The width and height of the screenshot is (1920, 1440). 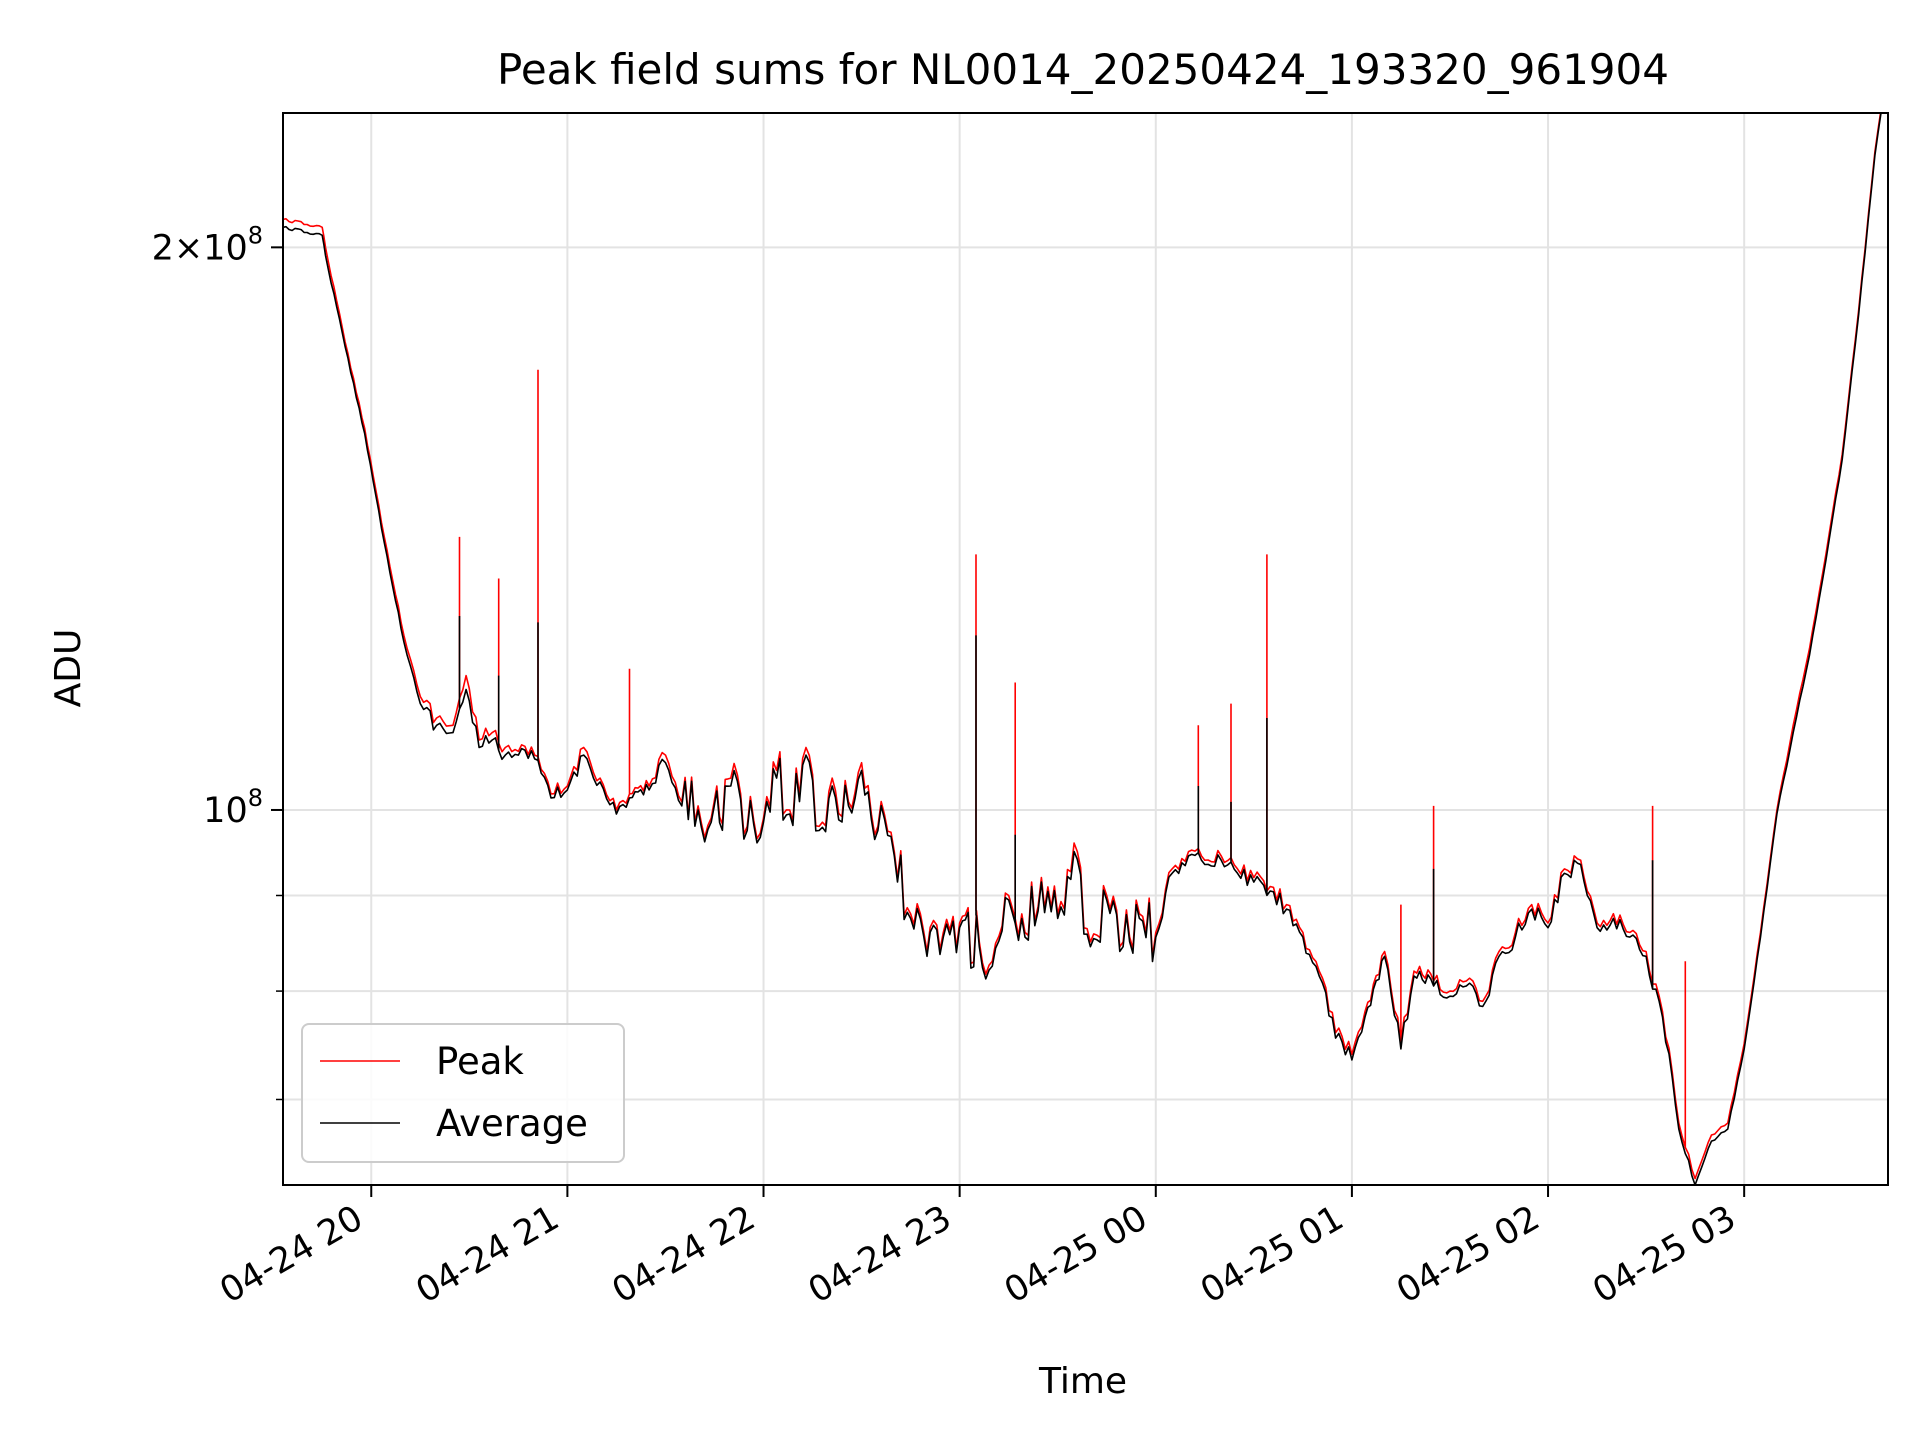 I want to click on x-tick-label: 04-24 20, so click(x=291, y=1254).